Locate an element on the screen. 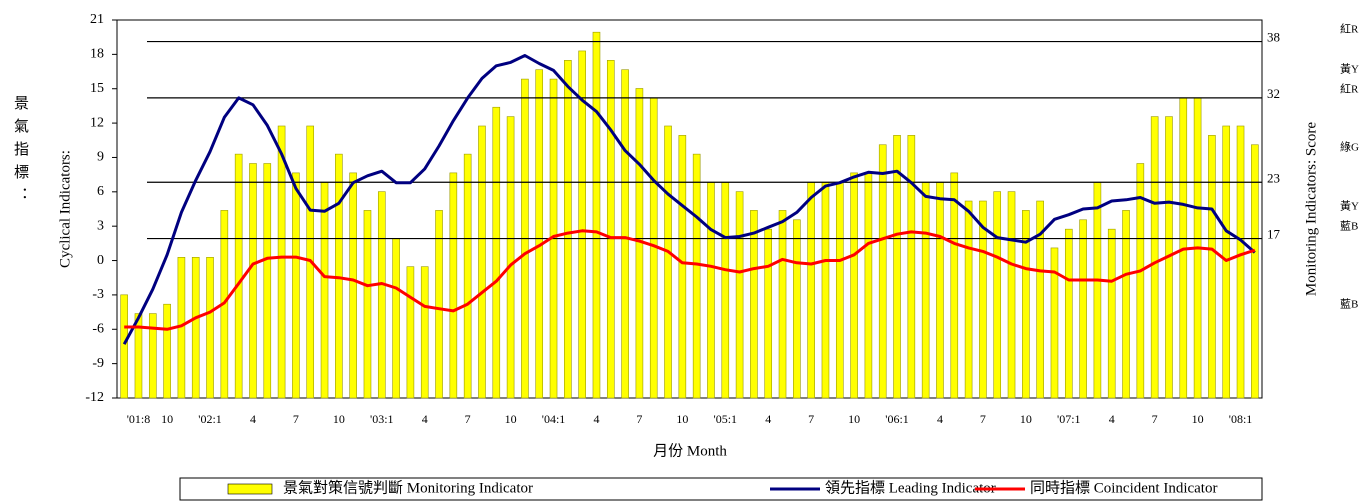  y-tick-label: 6 is located at coordinates (100, 191).